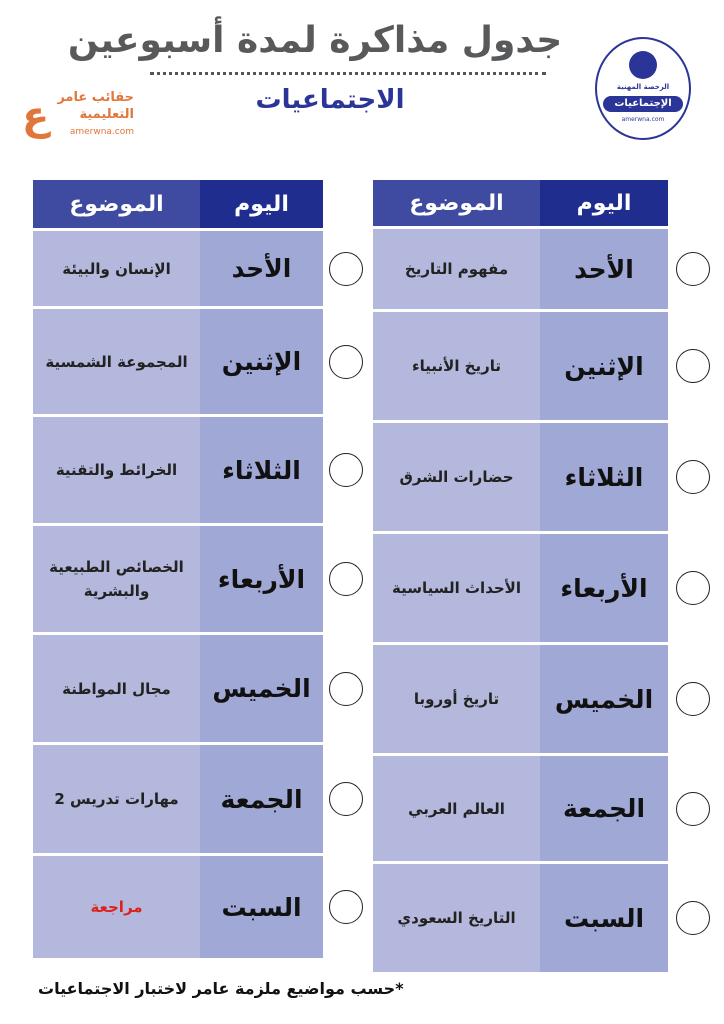  Describe the element at coordinates (315, 40) in the screenshot. I see `page-title: جدول مذاكرة لمدة أسبوعين` at that location.